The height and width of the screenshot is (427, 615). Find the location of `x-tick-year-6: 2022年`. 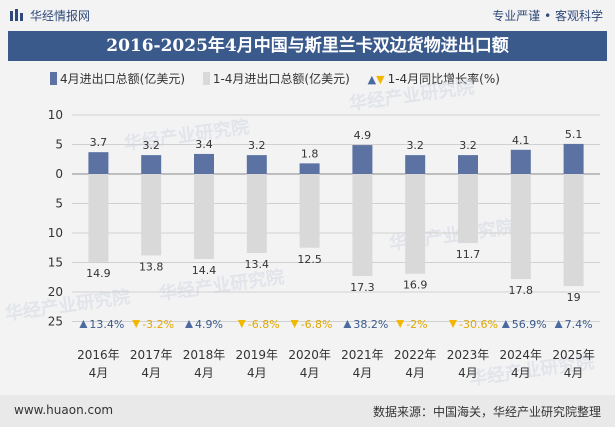

x-tick-year-6: 2022年 is located at coordinates (415, 355).